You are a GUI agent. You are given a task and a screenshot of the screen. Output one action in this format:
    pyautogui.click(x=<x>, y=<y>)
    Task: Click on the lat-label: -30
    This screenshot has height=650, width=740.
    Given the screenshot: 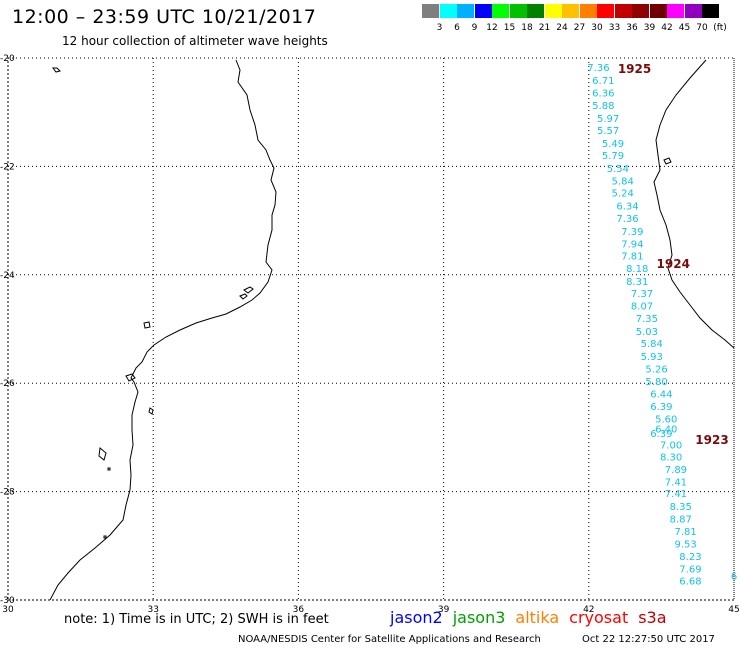 What is the action you would take?
    pyautogui.click(x=7, y=601)
    